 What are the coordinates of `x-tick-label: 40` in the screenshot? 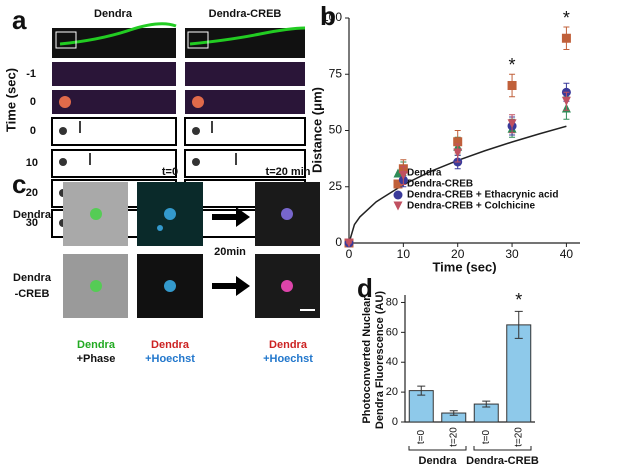 It's located at (567, 254).